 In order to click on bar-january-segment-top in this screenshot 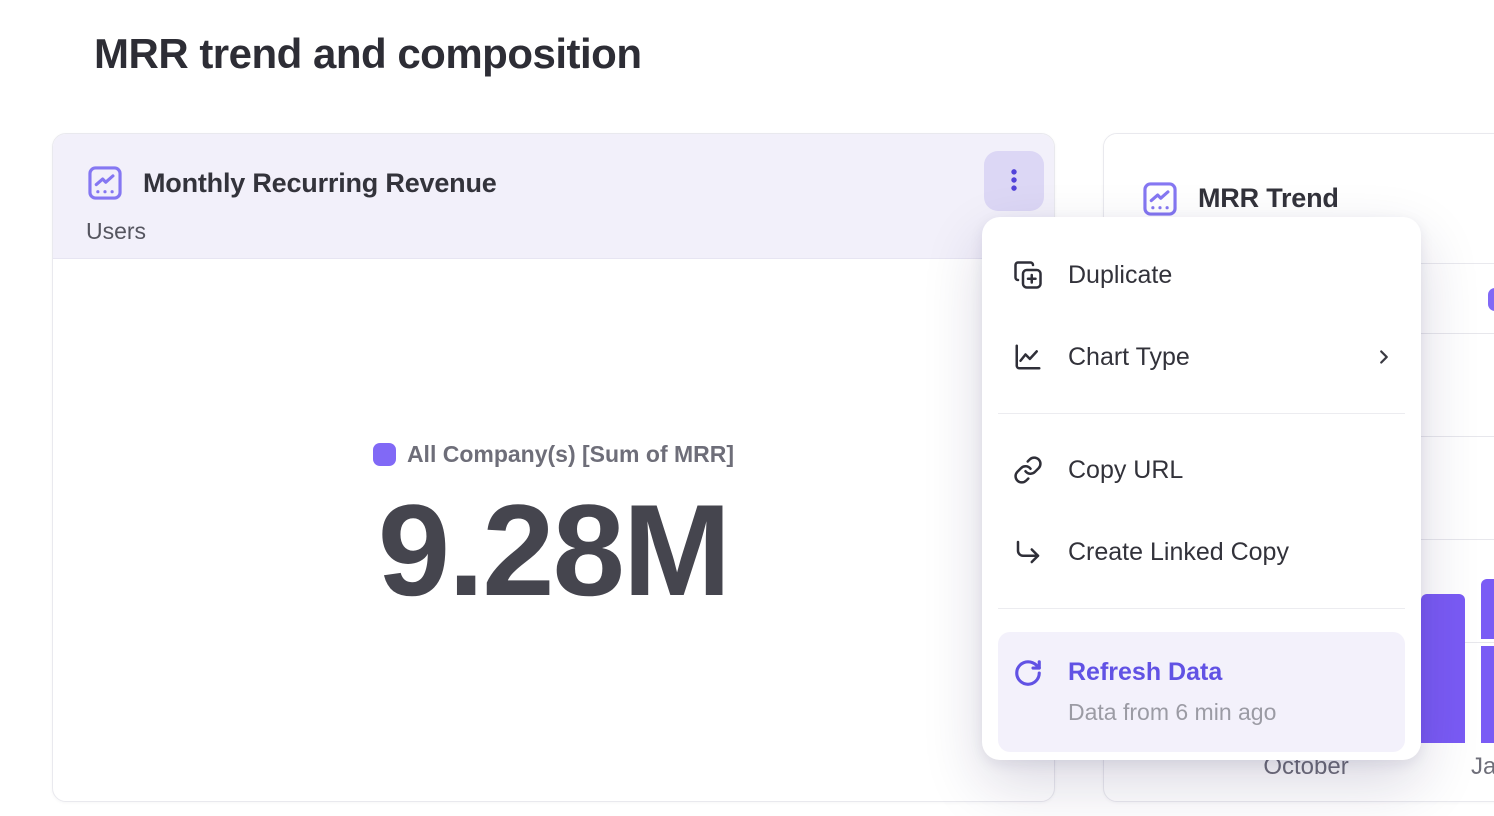, I will do `click(1487, 609)`.